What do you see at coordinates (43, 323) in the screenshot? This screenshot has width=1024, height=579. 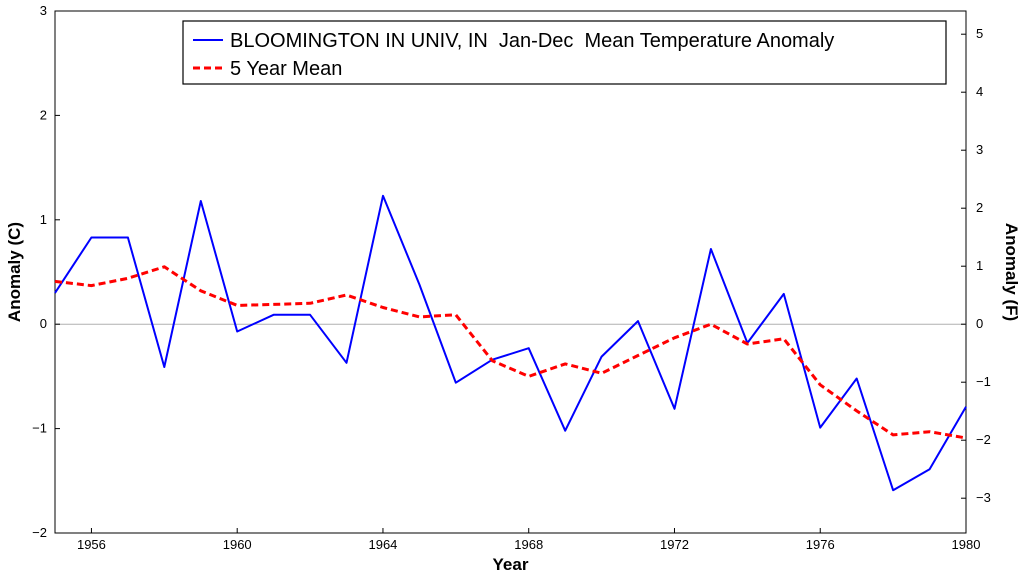 I see `left-y-tick-label: 0` at bounding box center [43, 323].